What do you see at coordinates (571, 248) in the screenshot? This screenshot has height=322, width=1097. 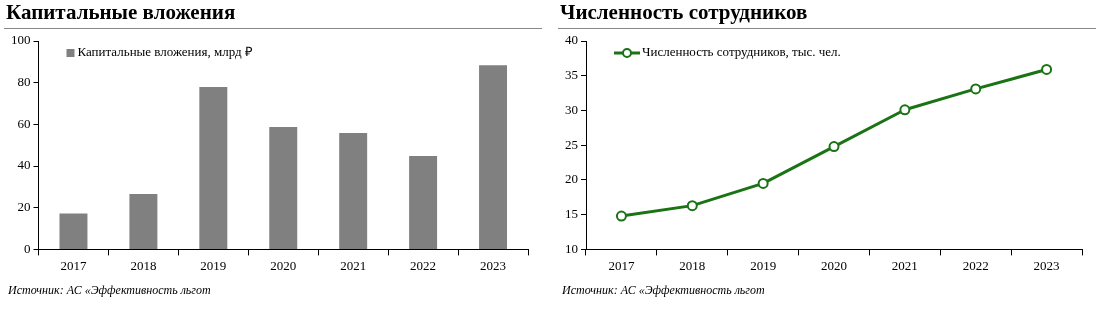 I see `y-tick-label: 10` at bounding box center [571, 248].